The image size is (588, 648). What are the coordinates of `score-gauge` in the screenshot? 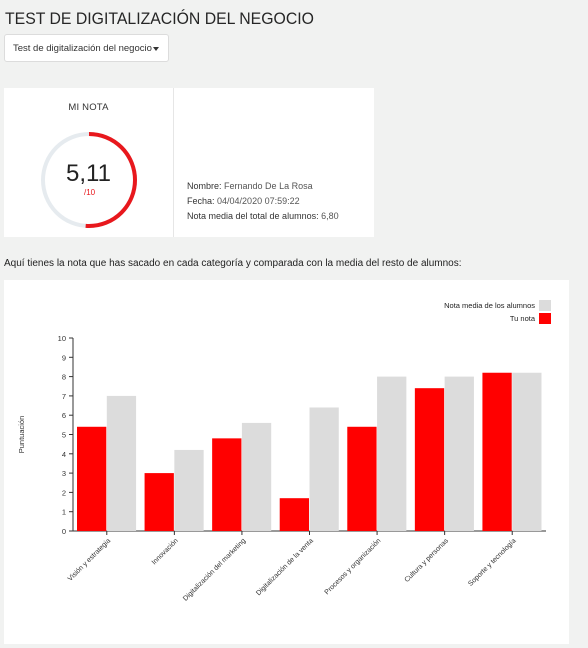 It's located at (89, 180).